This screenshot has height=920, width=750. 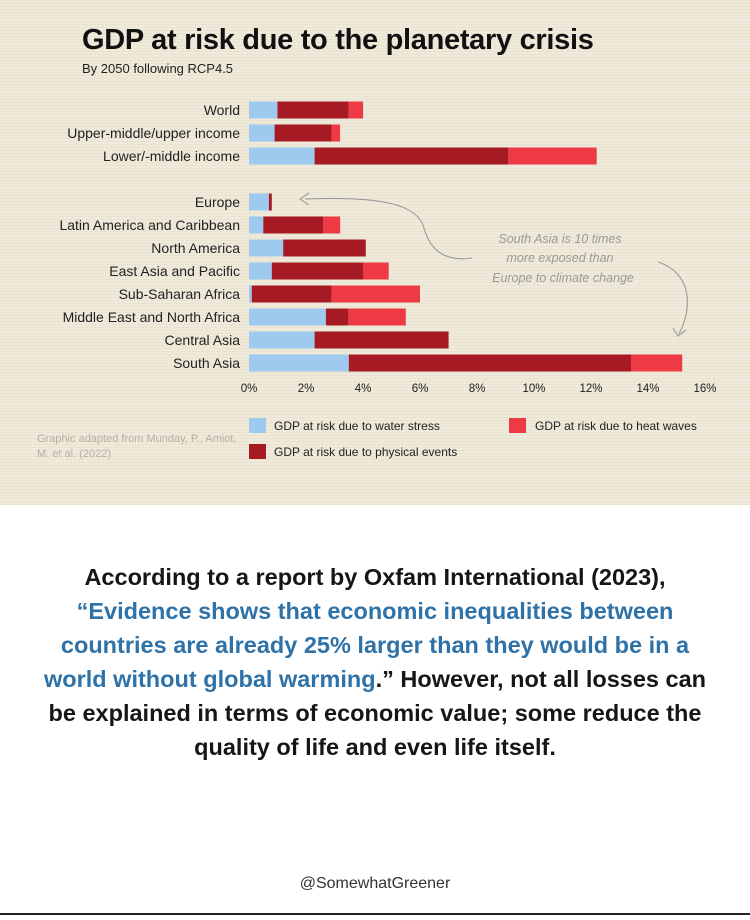 I want to click on x-tick-label: 12%, so click(x=590, y=389).